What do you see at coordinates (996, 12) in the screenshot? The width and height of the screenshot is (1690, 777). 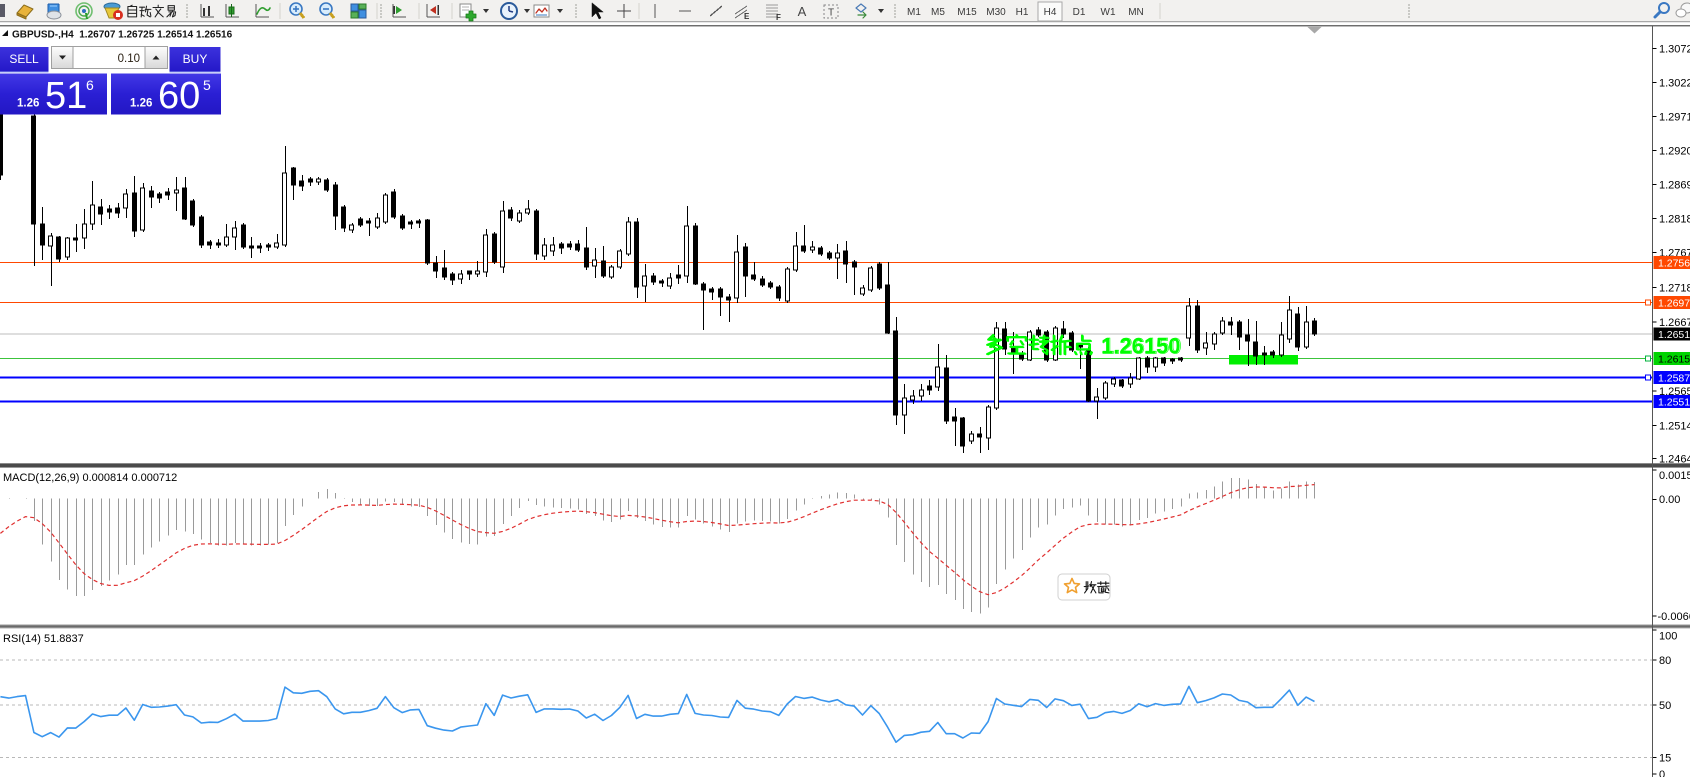 I see `svg-text: M30` at bounding box center [996, 12].